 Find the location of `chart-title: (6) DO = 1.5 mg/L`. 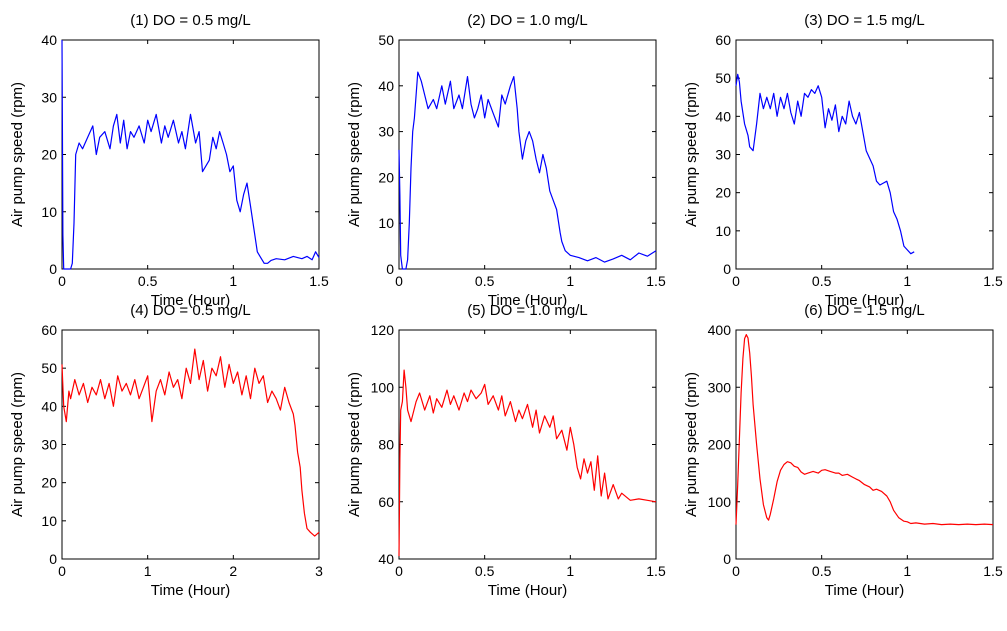

chart-title: (6) DO = 1.5 mg/L is located at coordinates (864, 310).